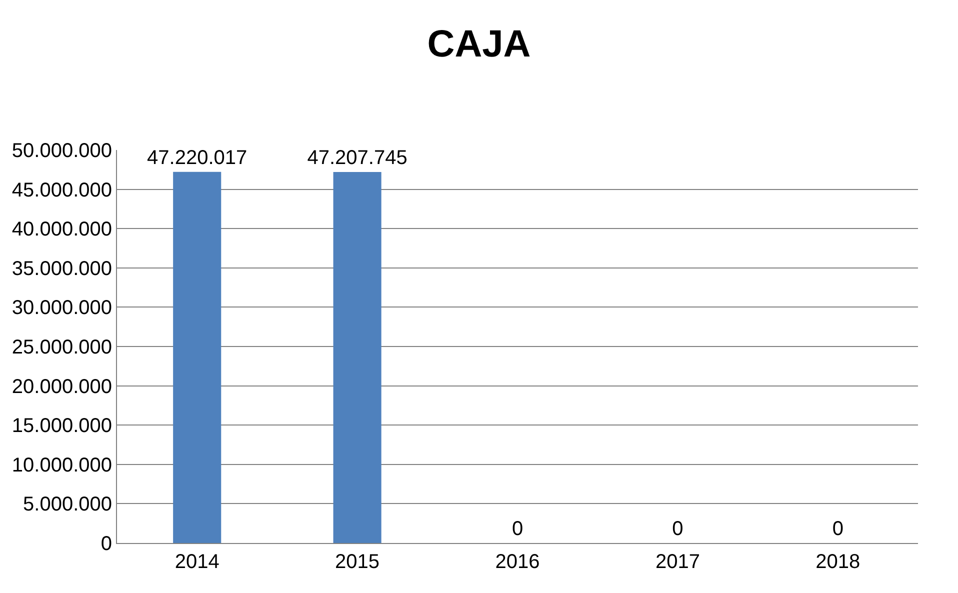 The height and width of the screenshot is (593, 958). Describe the element at coordinates (62, 269) in the screenshot. I see `y-tick-label: 35.000.000` at that location.